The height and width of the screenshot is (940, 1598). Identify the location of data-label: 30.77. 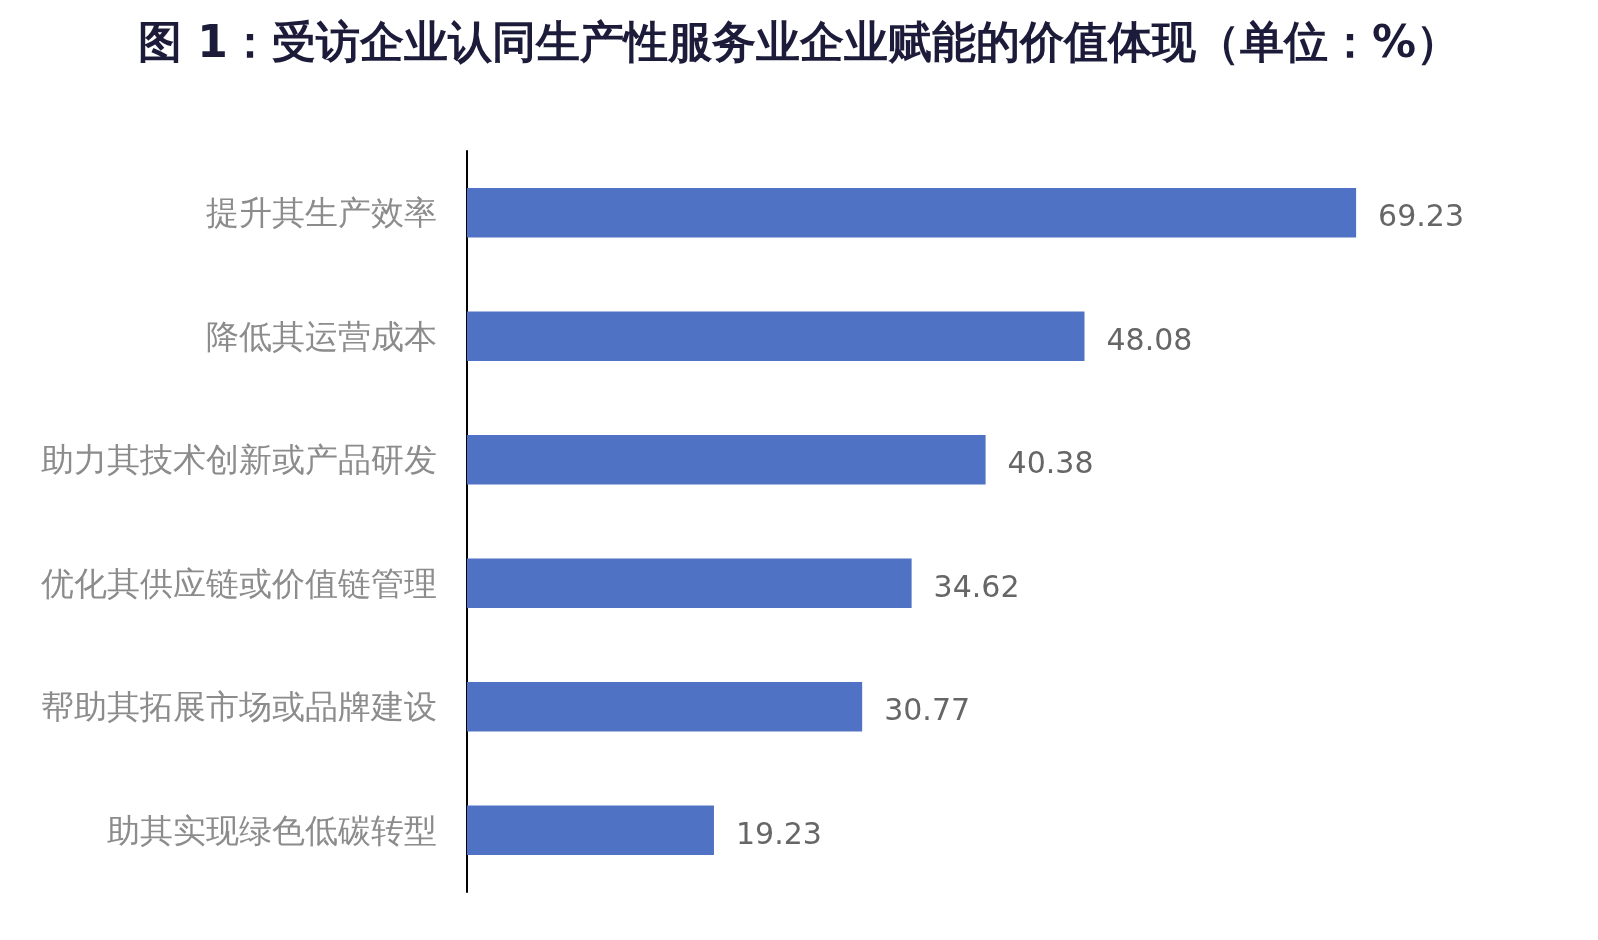
(927, 710).